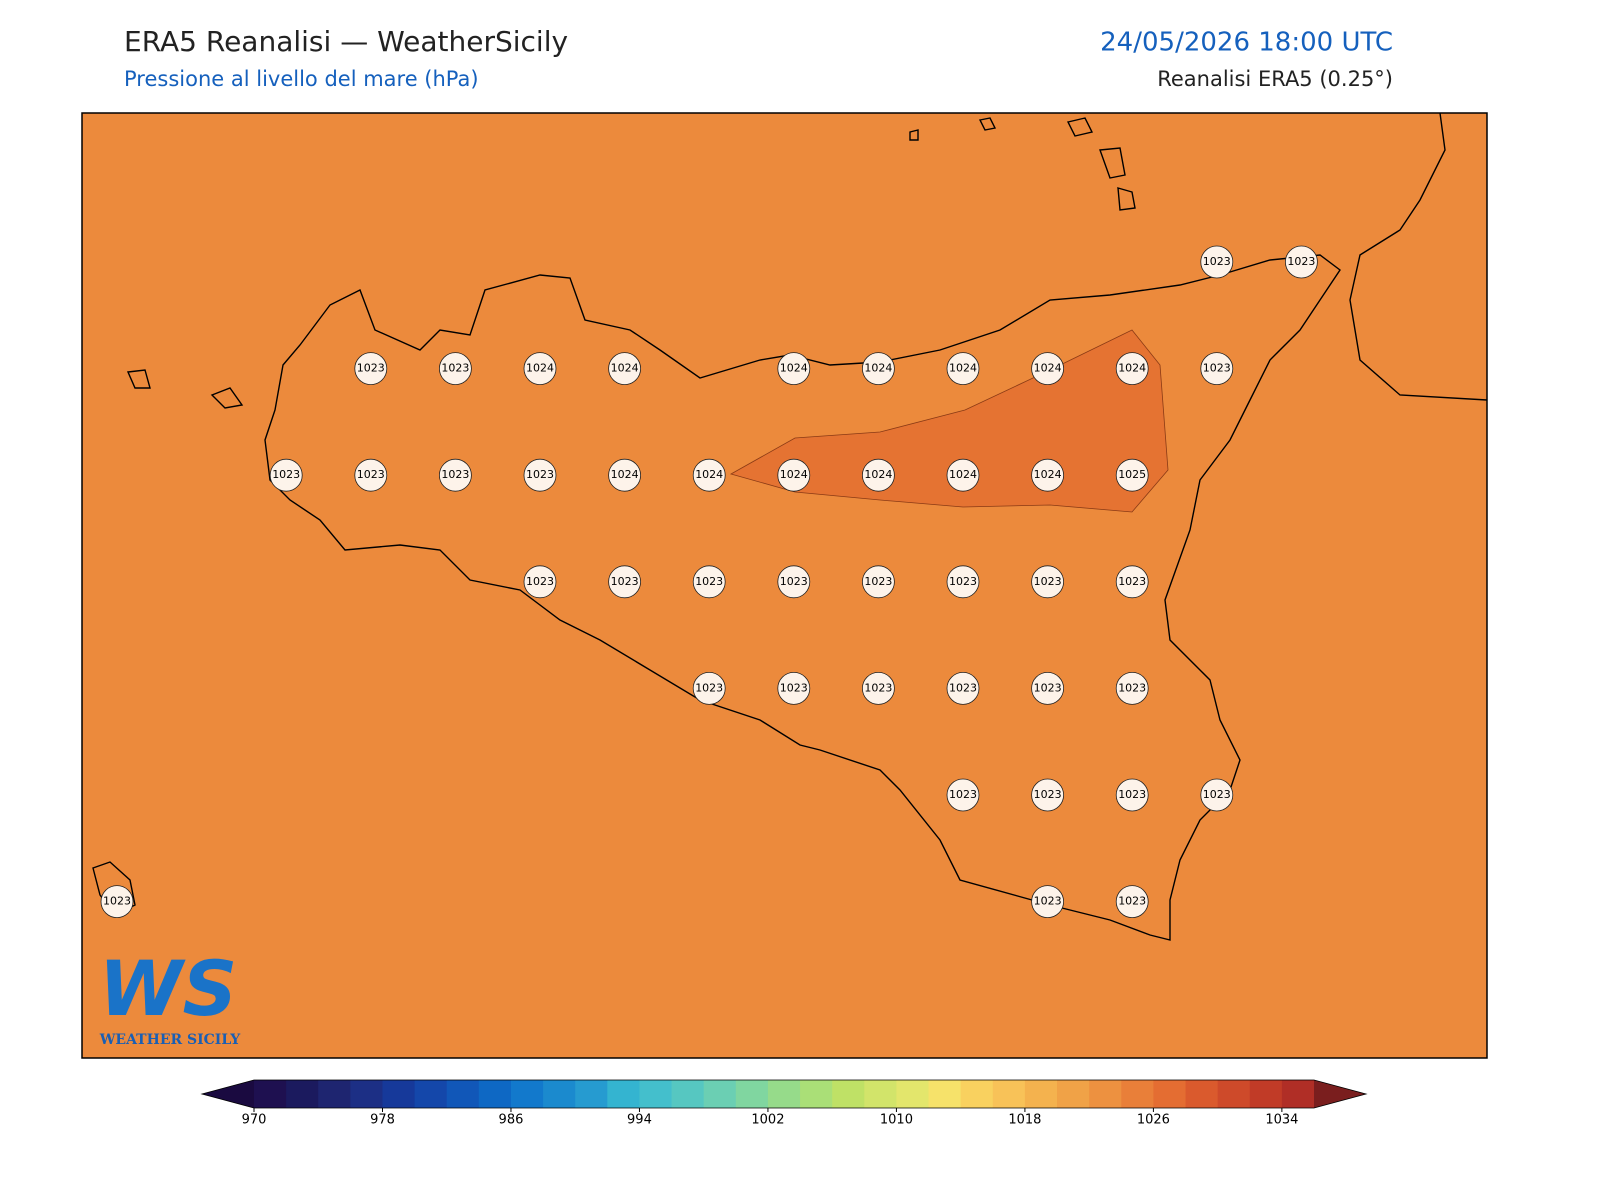 The height and width of the screenshot is (1204, 1600). Describe the element at coordinates (1024, 1120) in the screenshot. I see `colorbar-tick-label: 1018` at that location.